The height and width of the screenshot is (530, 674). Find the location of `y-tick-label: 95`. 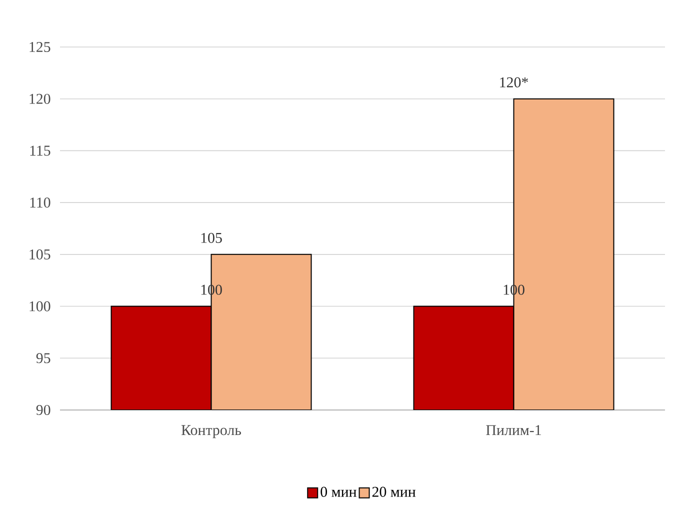

y-tick-label: 95 is located at coordinates (43, 358).